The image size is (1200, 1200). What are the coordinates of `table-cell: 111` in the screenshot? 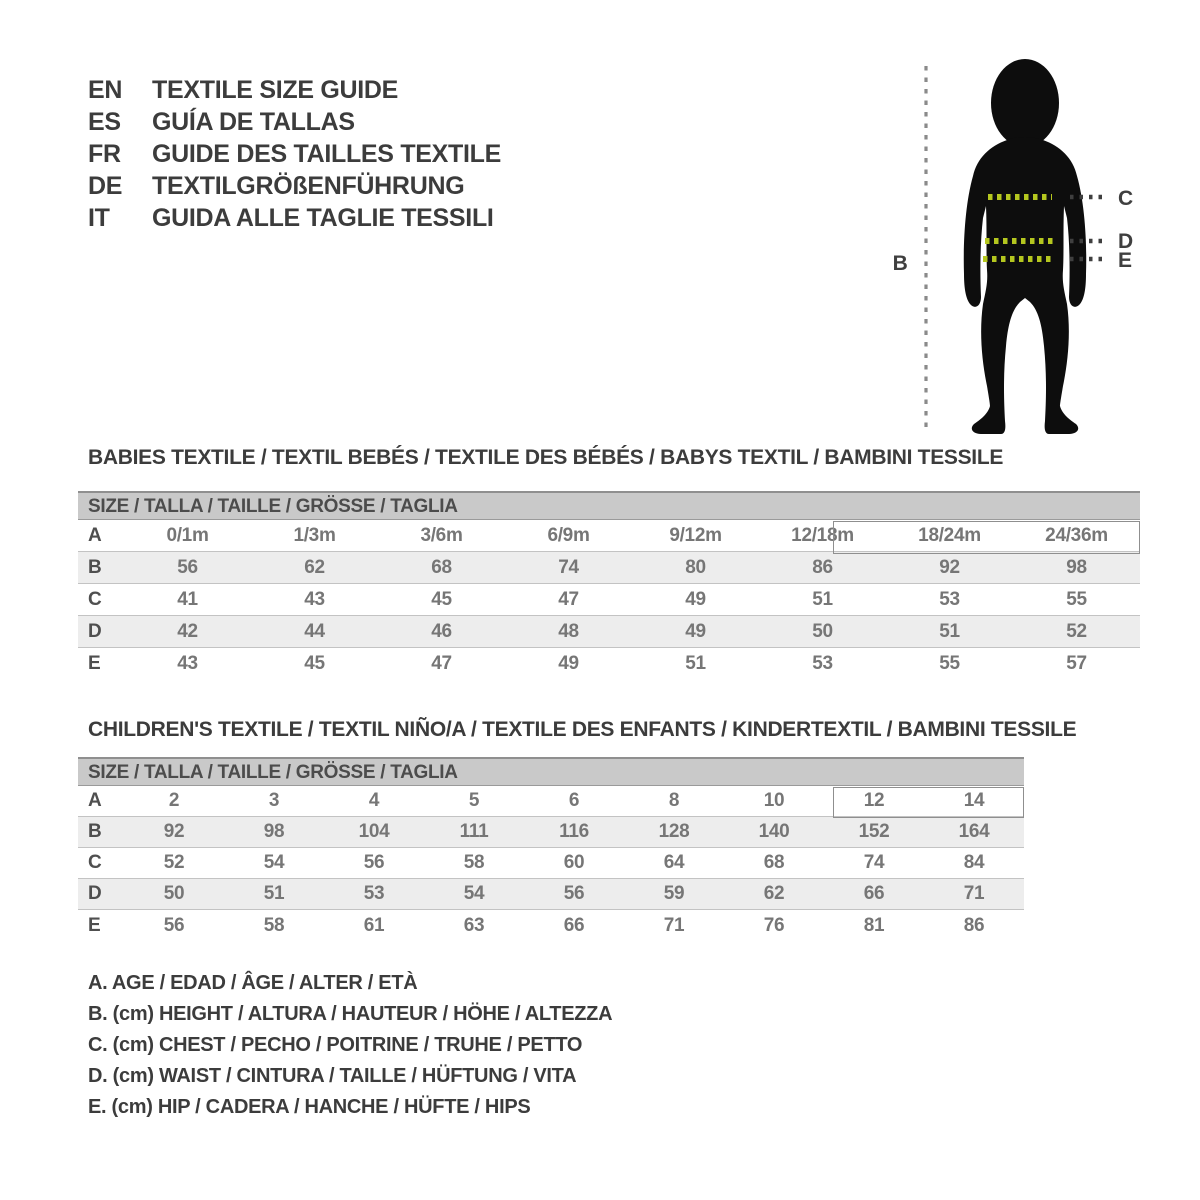 It's located at (474, 831).